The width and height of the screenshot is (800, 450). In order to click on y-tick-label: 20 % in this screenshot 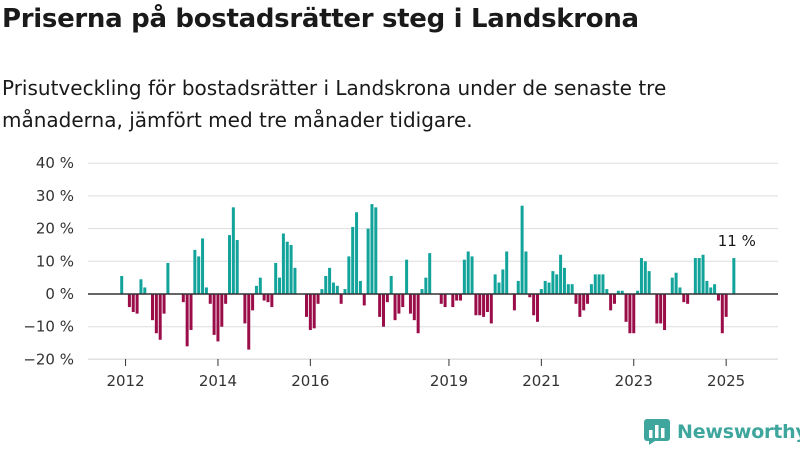, I will do `click(55, 229)`.